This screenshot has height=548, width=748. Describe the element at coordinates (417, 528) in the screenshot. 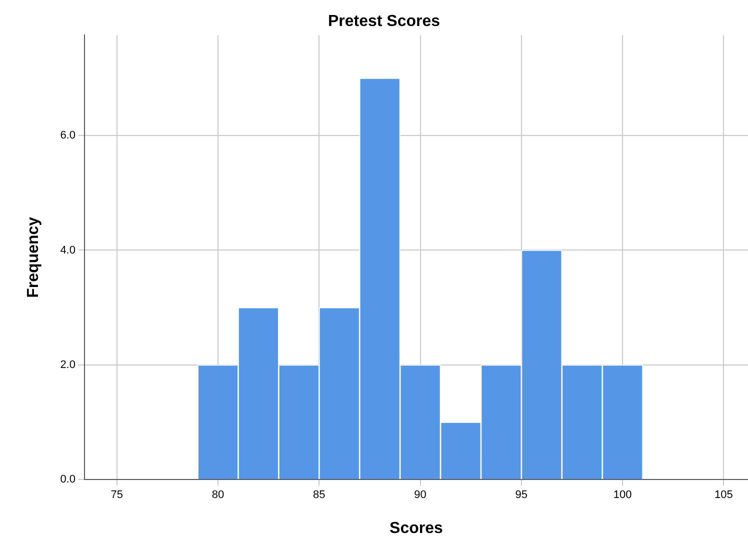

I see `x-axis-title: Scores` at that location.